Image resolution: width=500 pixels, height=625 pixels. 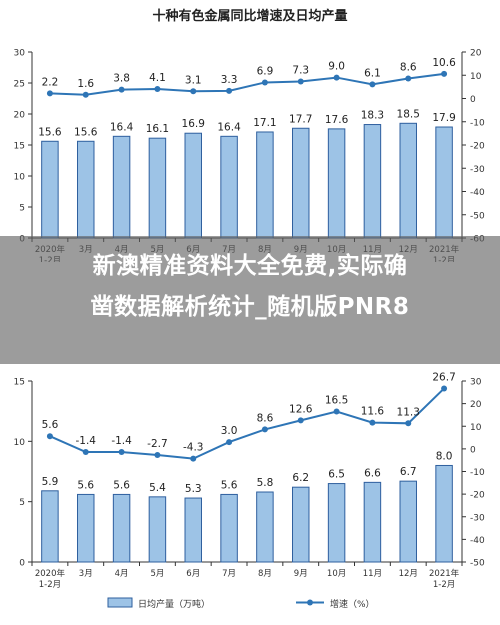 What do you see at coordinates (336, 475) in the screenshot?
I see `bar-value-label: 6.5` at bounding box center [336, 475].